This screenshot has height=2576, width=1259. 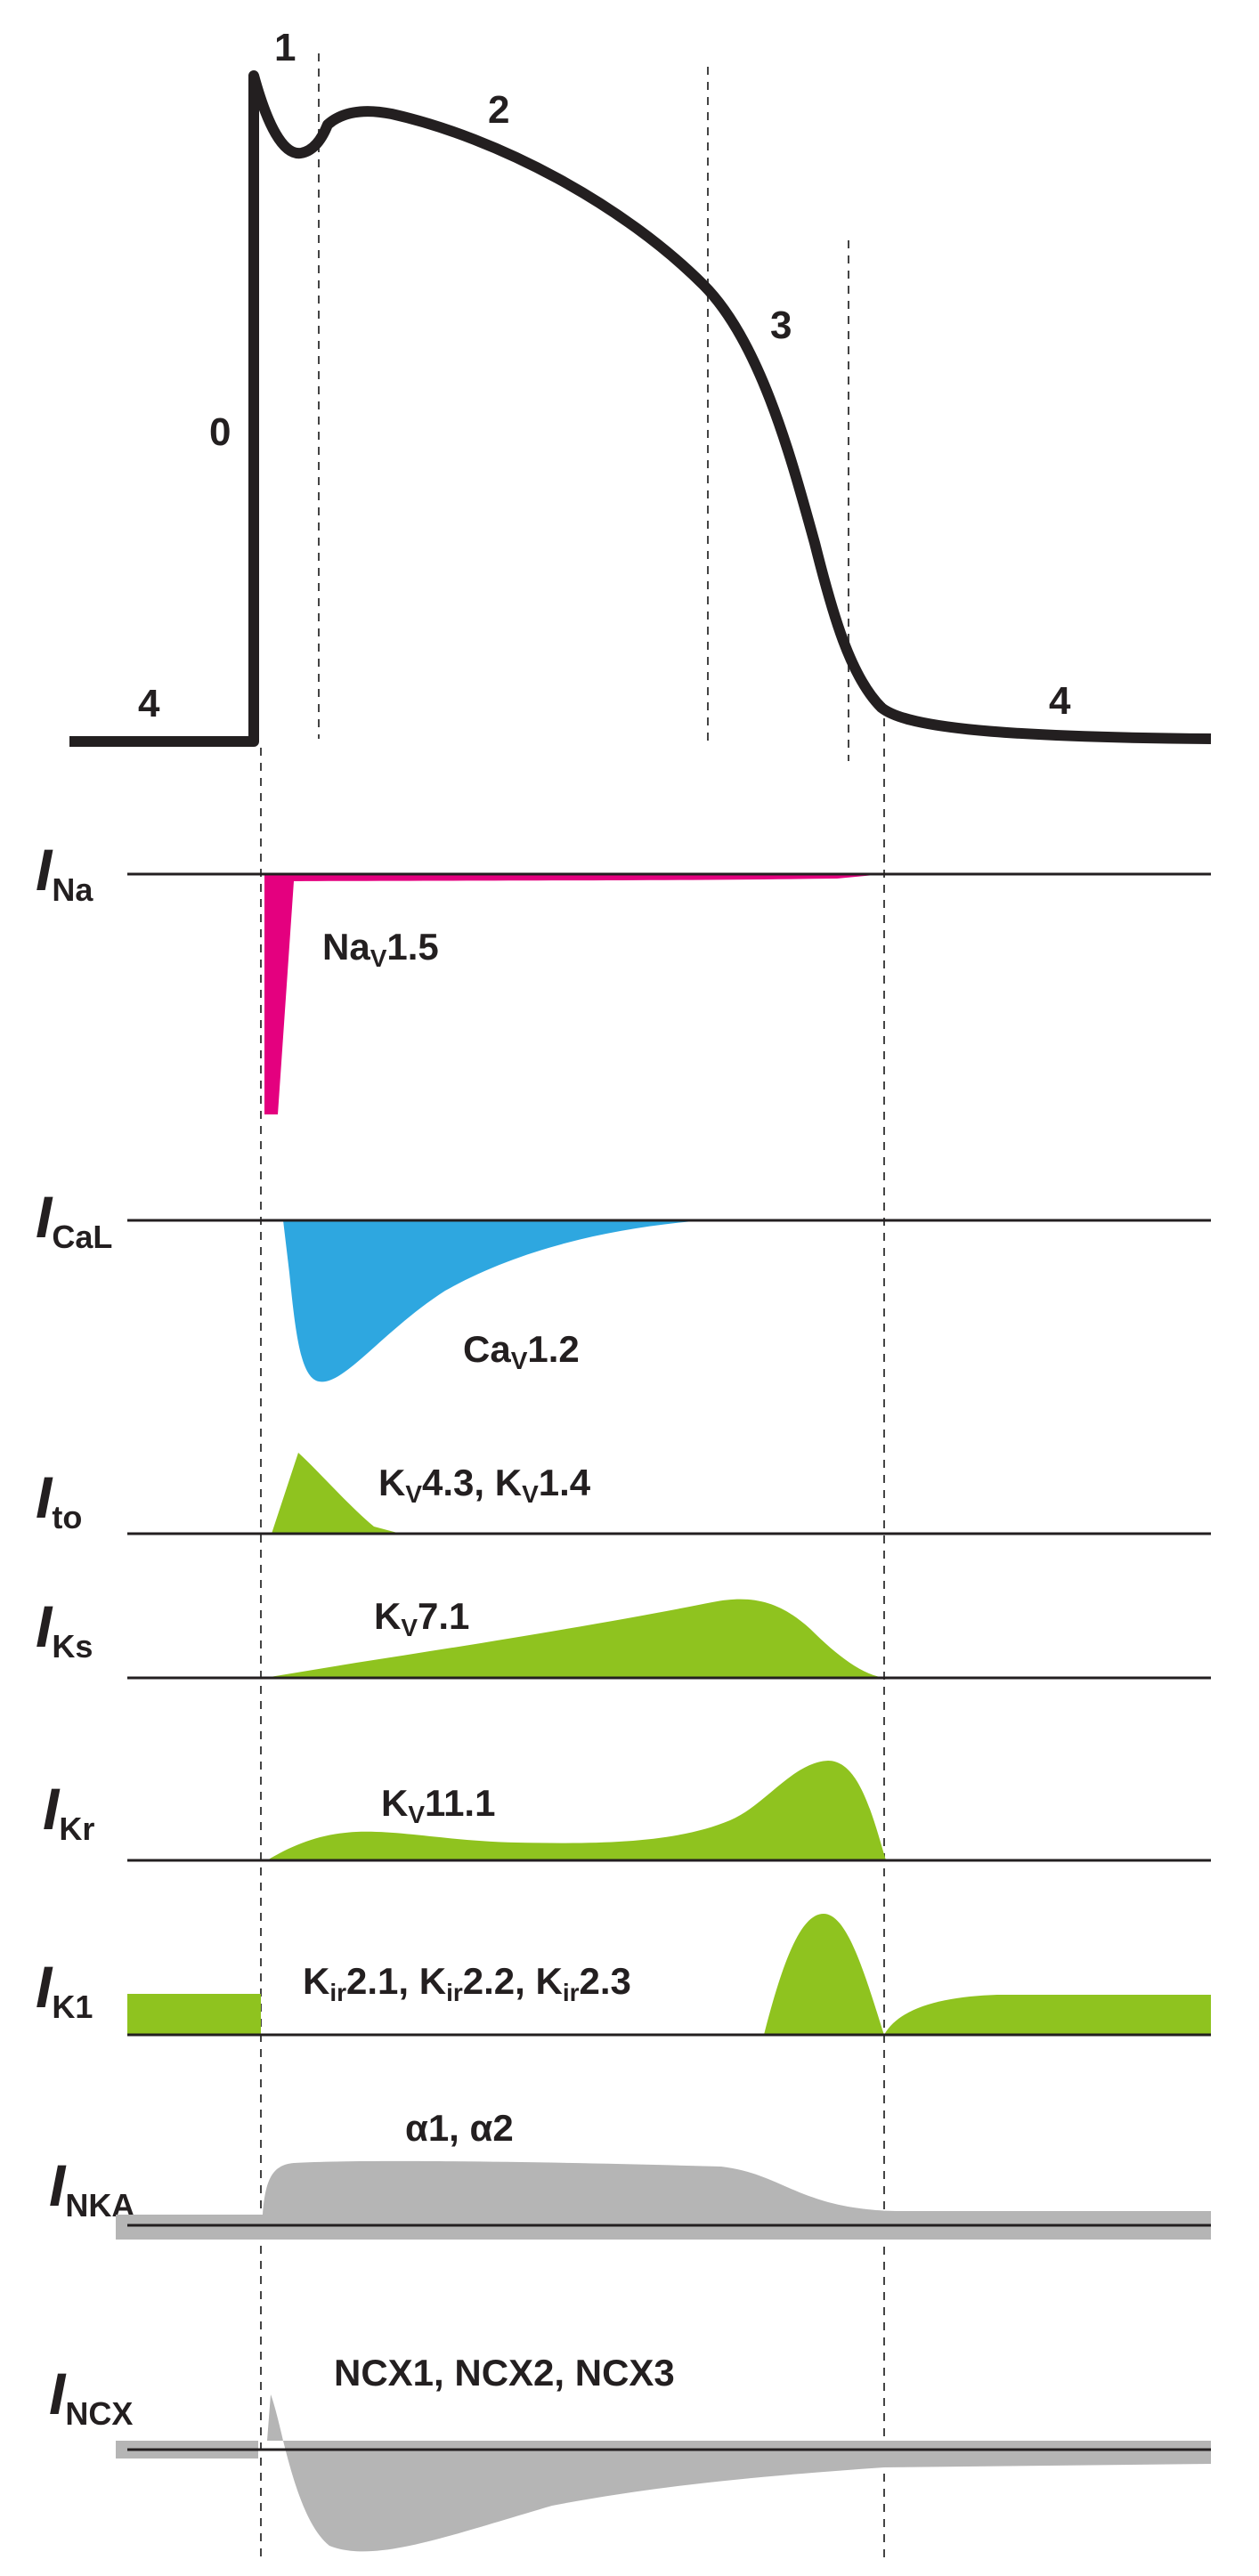 What do you see at coordinates (69, 1812) in the screenshot?
I see `current-label-kr: IKr` at bounding box center [69, 1812].